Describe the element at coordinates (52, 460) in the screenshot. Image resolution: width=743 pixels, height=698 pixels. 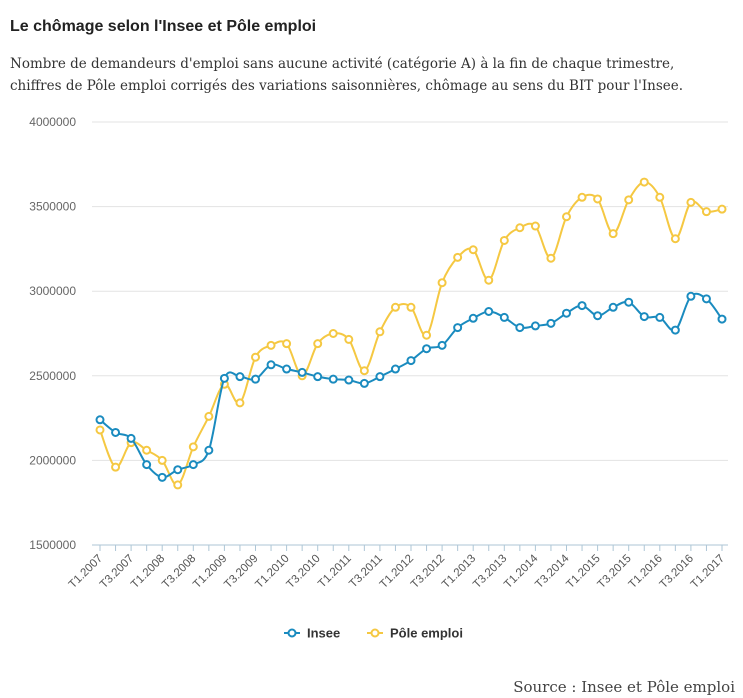
I see `y-tick-label: 2000000` at that location.